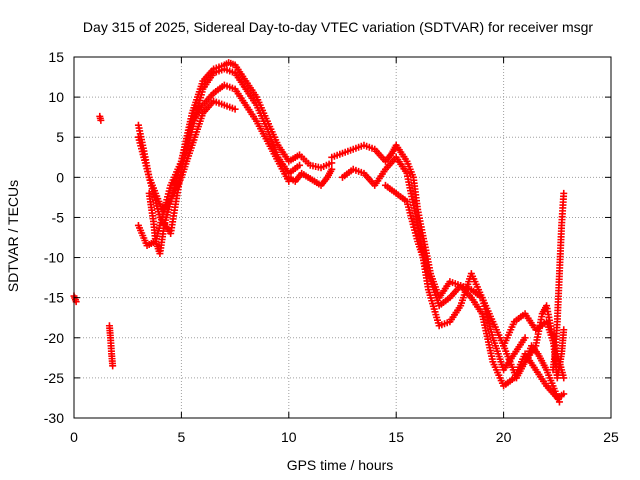 Image resolution: width=640 pixels, height=480 pixels. Describe the element at coordinates (60, 137) in the screenshot. I see `y-tick-label: 5` at that location.